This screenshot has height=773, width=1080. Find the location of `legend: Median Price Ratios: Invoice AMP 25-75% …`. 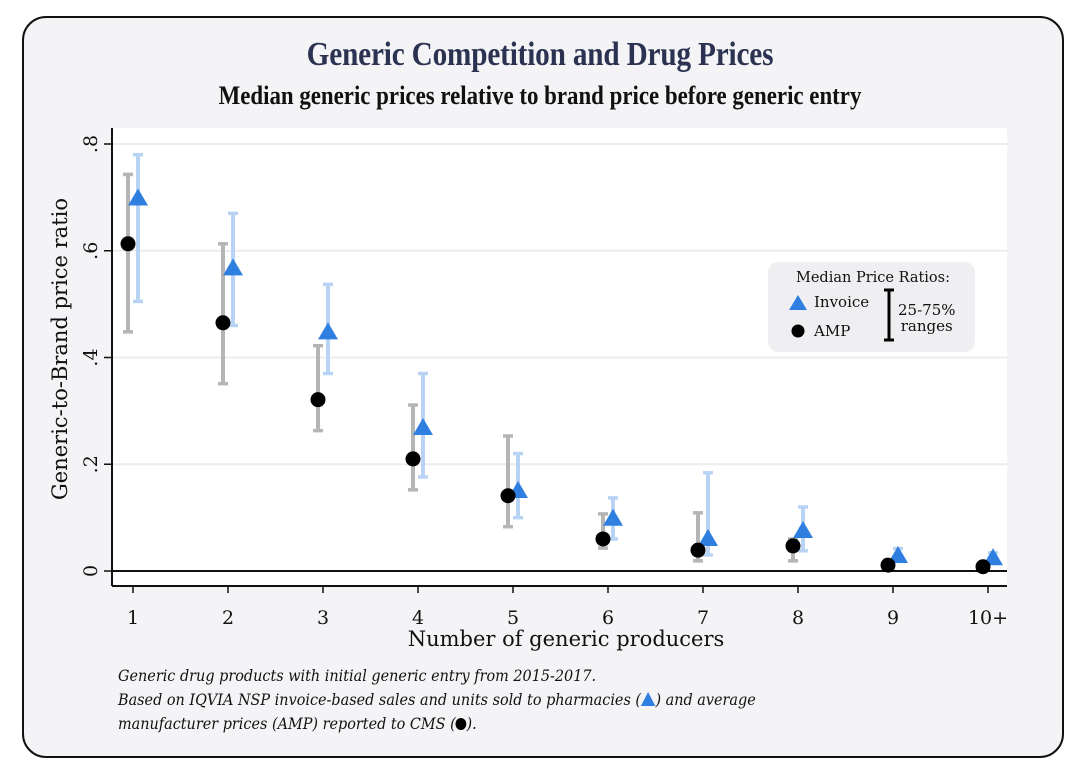

legend: Median Price Ratios: Invoice AMP 25-75% … is located at coordinates (871, 307).